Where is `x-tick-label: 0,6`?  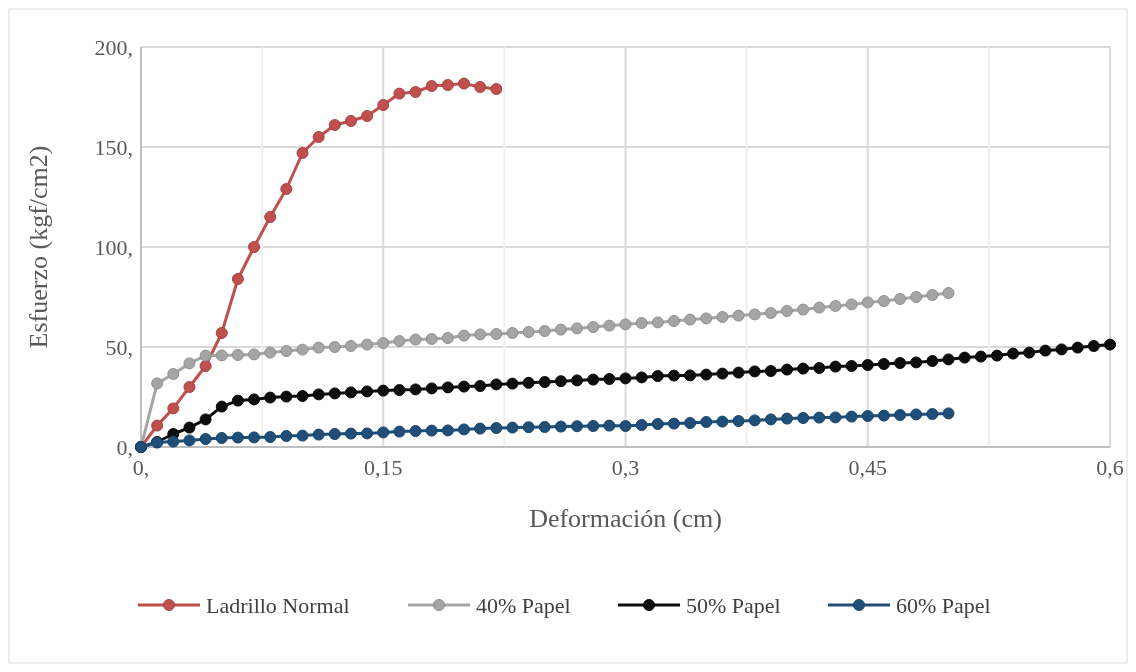
x-tick-label: 0,6 is located at coordinates (1110, 467).